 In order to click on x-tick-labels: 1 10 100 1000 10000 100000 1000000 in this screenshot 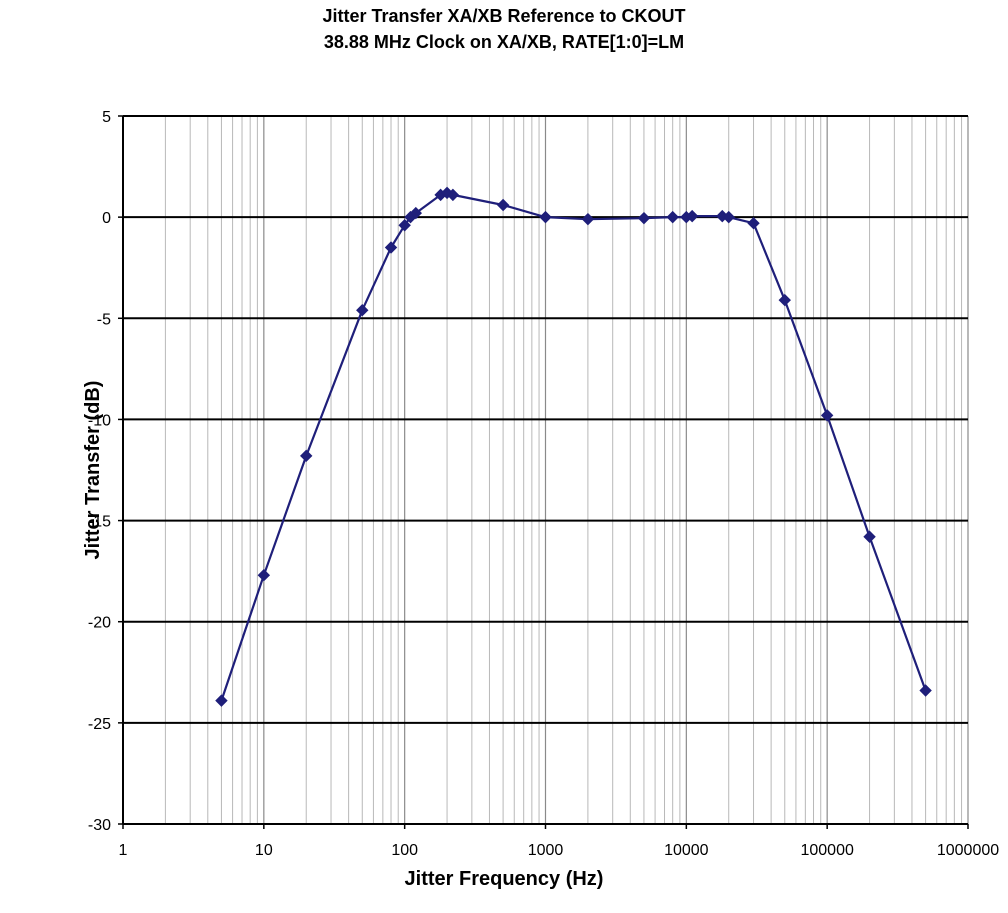, I will do `click(559, 850)`.